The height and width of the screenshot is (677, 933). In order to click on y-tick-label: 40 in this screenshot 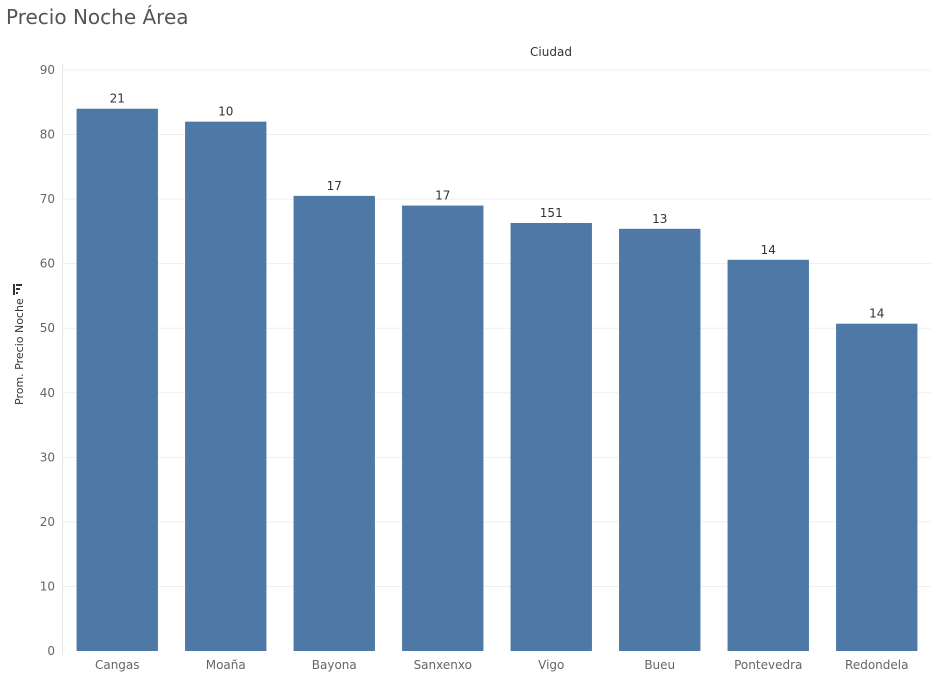, I will do `click(47, 393)`.